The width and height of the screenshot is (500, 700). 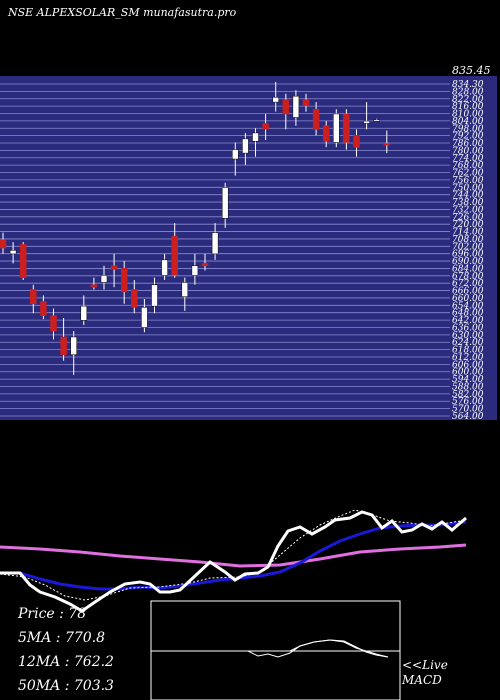 I want to click on y-tick-label: 594.00, so click(x=468, y=380).